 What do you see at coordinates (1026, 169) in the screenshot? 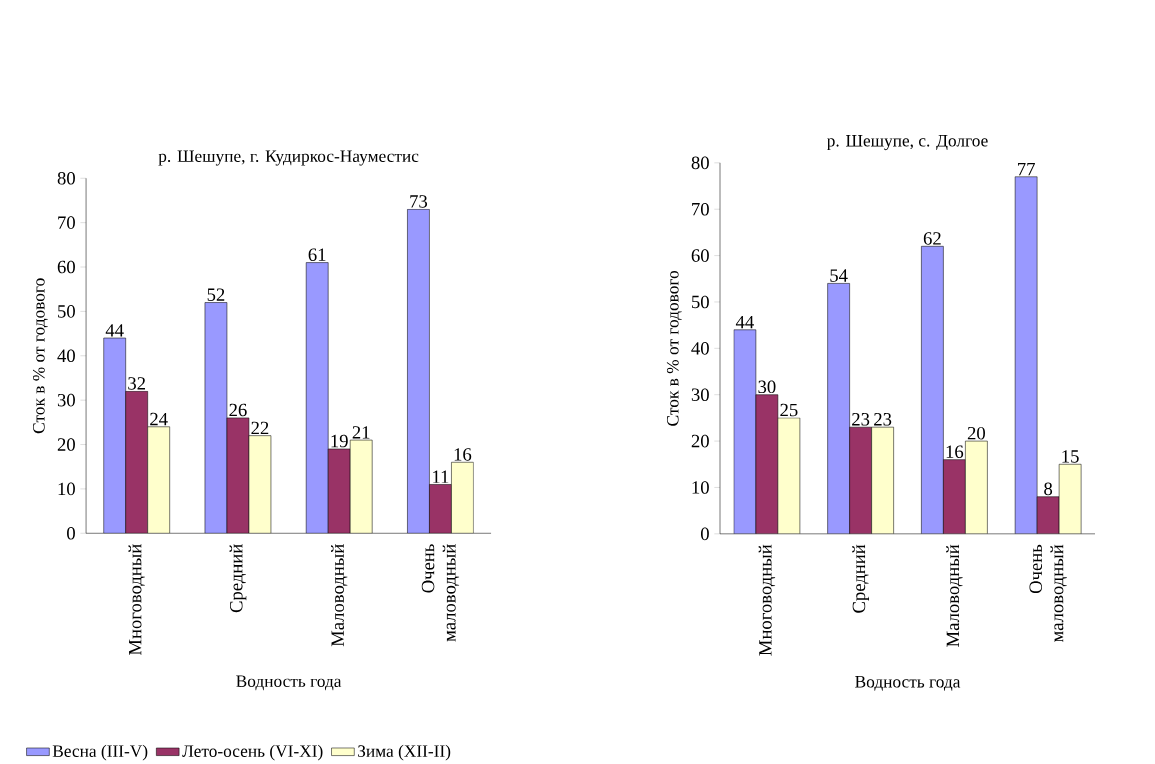
I see `data-label: 77` at bounding box center [1026, 169].